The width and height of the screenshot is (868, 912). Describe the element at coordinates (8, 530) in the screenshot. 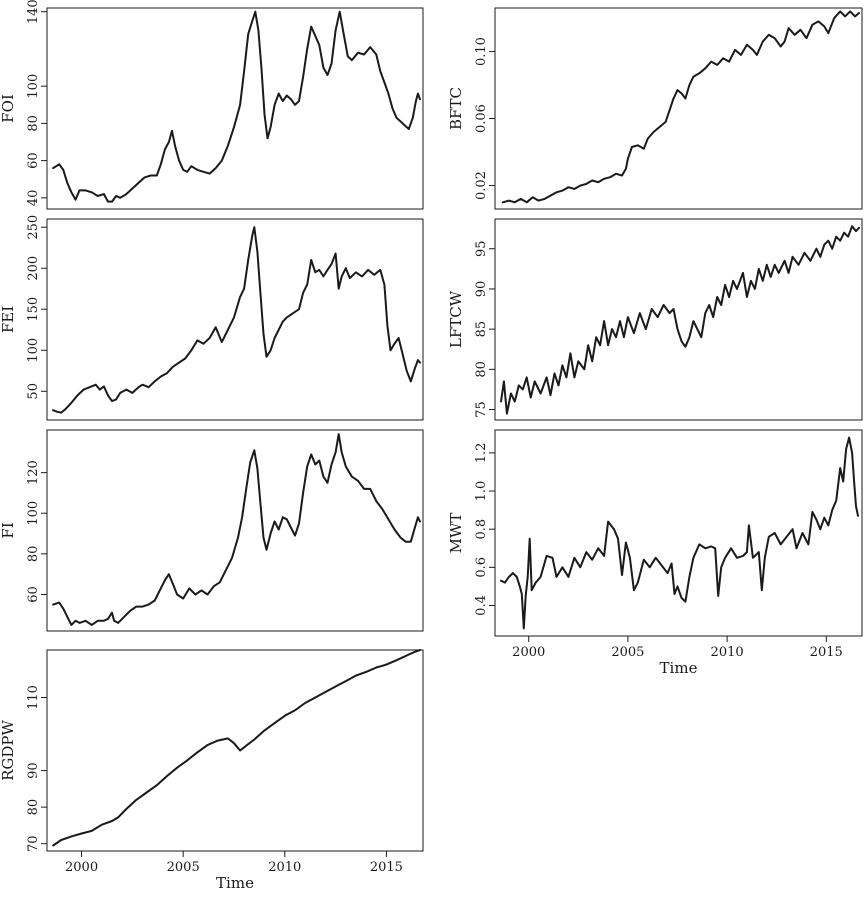

I see `y-axis-label: FI` at that location.